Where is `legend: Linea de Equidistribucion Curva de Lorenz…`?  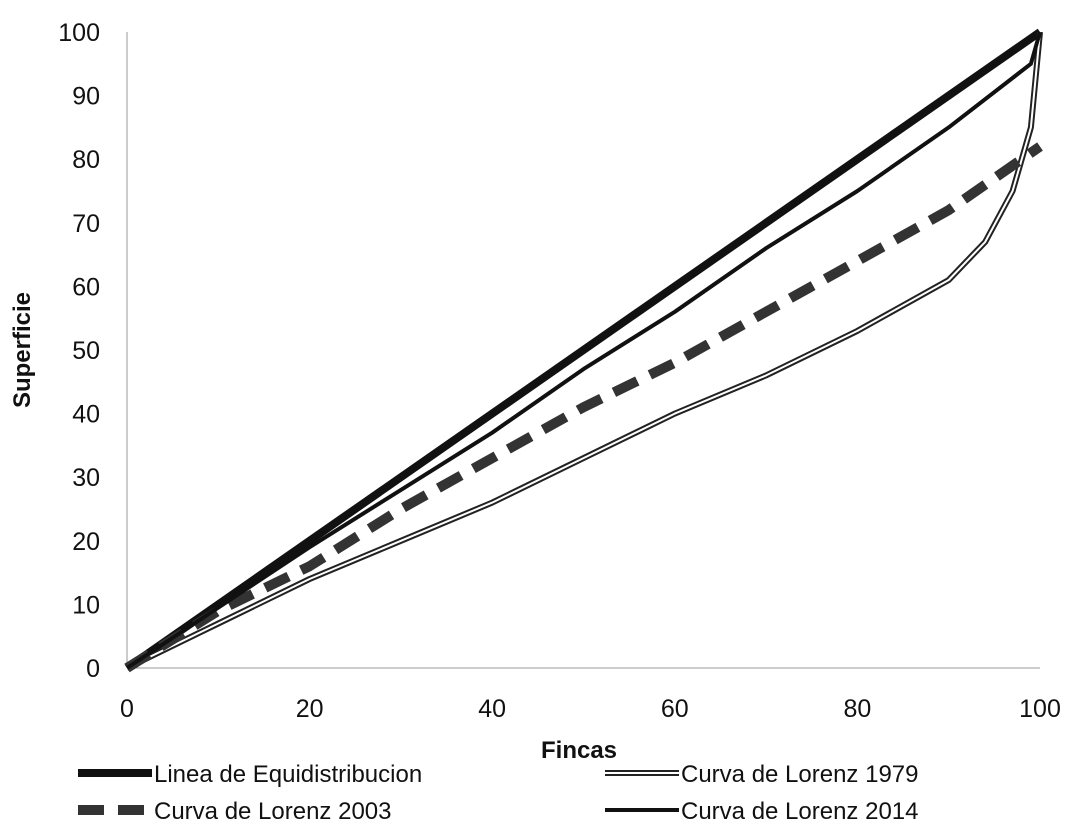 legend: Linea de Equidistribucion Curva de Lorenz… is located at coordinates (498, 793).